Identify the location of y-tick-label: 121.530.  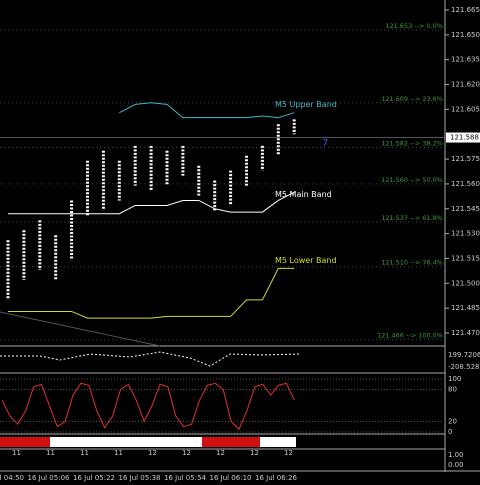
(465, 234).